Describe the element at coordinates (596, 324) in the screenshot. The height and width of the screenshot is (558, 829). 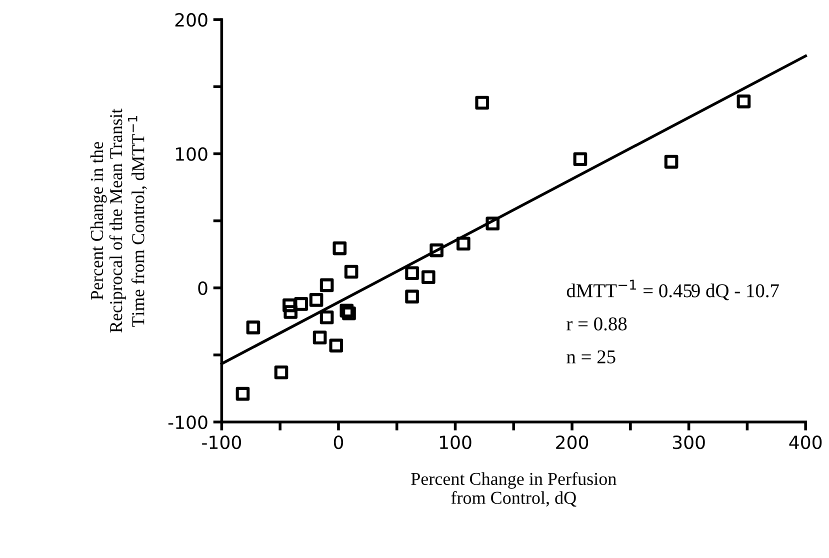
I see `annotation: r = 0.88` at that location.